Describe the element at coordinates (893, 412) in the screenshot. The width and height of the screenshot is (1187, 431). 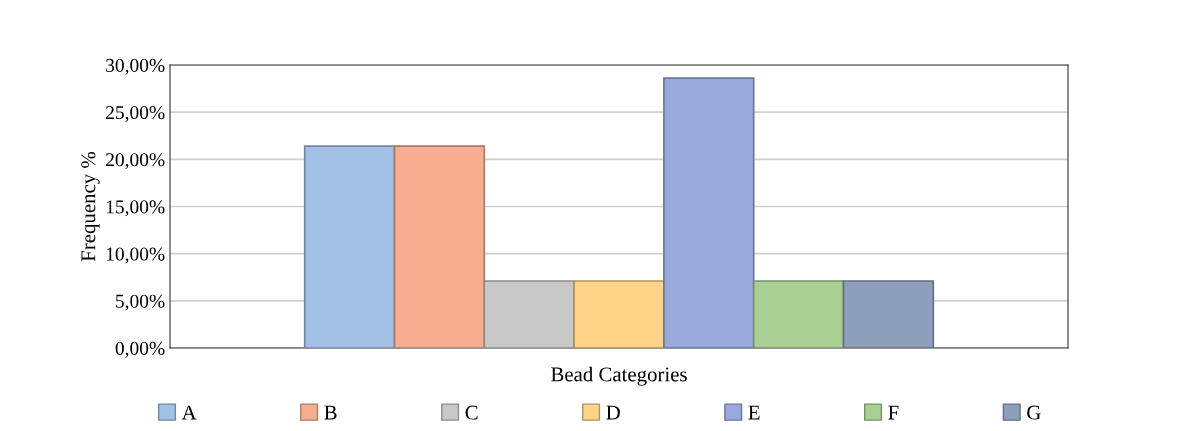
I see `legend-label: F` at that location.